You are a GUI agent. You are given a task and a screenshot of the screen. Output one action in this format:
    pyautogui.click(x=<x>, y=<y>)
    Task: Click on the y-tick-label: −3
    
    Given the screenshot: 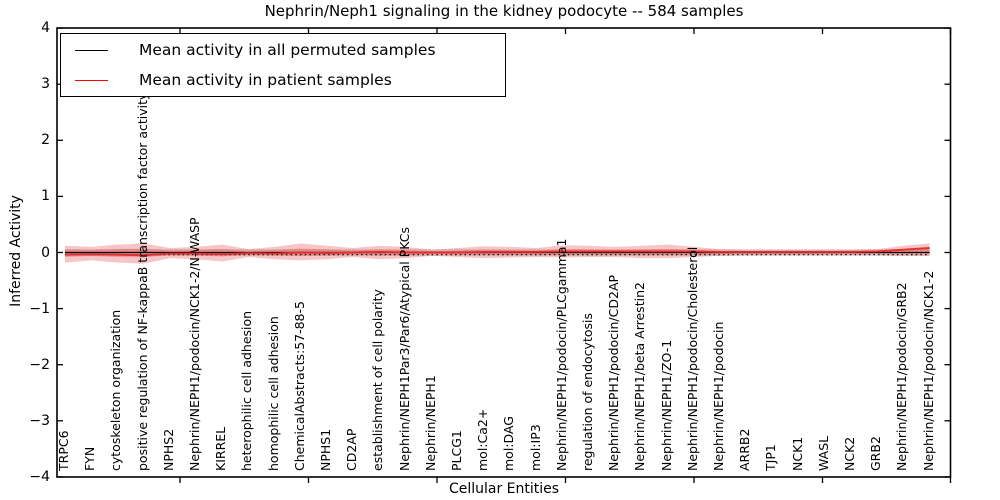 What is the action you would take?
    pyautogui.click(x=39, y=420)
    